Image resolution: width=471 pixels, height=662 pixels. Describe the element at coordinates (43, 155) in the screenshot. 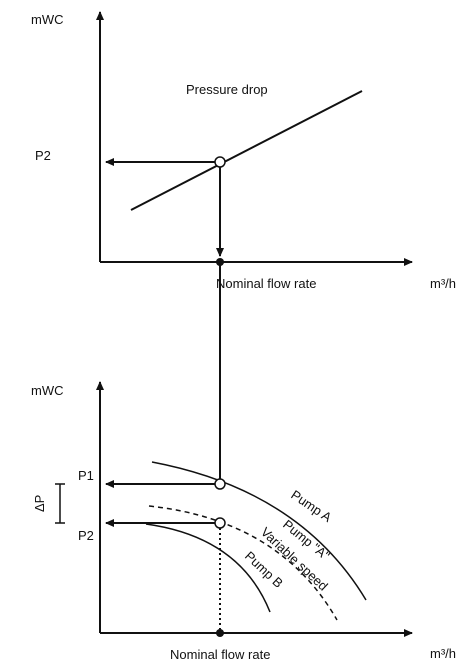

I see `top-p2-label: P2` at that location.